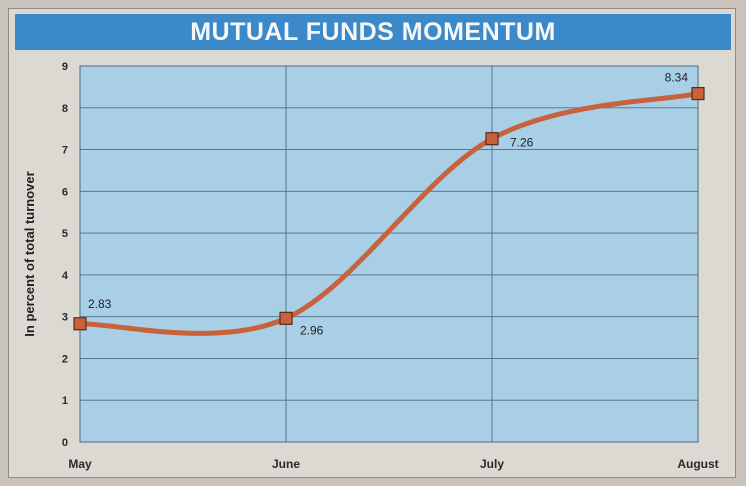 This screenshot has width=746, height=486. I want to click on data-label: 2.96, so click(312, 330).